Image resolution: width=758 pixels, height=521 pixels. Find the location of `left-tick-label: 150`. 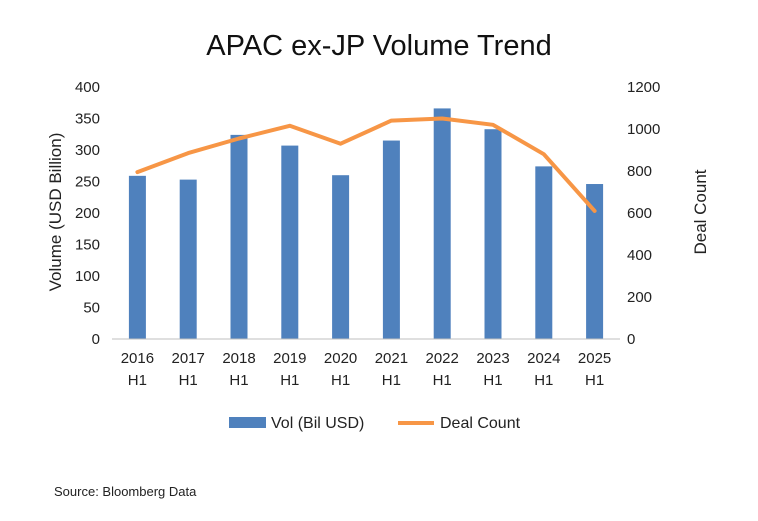

left-tick-label: 150 is located at coordinates (87, 245).